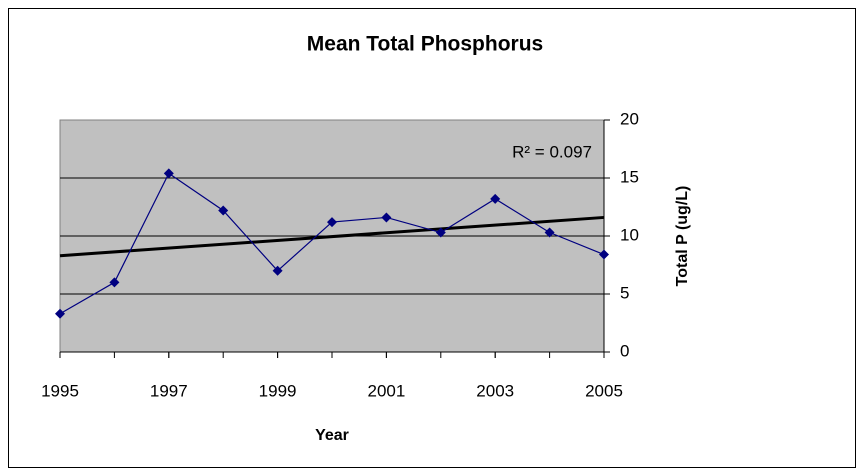  What do you see at coordinates (624, 350) in the screenshot?
I see `y-tick-label: 0` at bounding box center [624, 350].